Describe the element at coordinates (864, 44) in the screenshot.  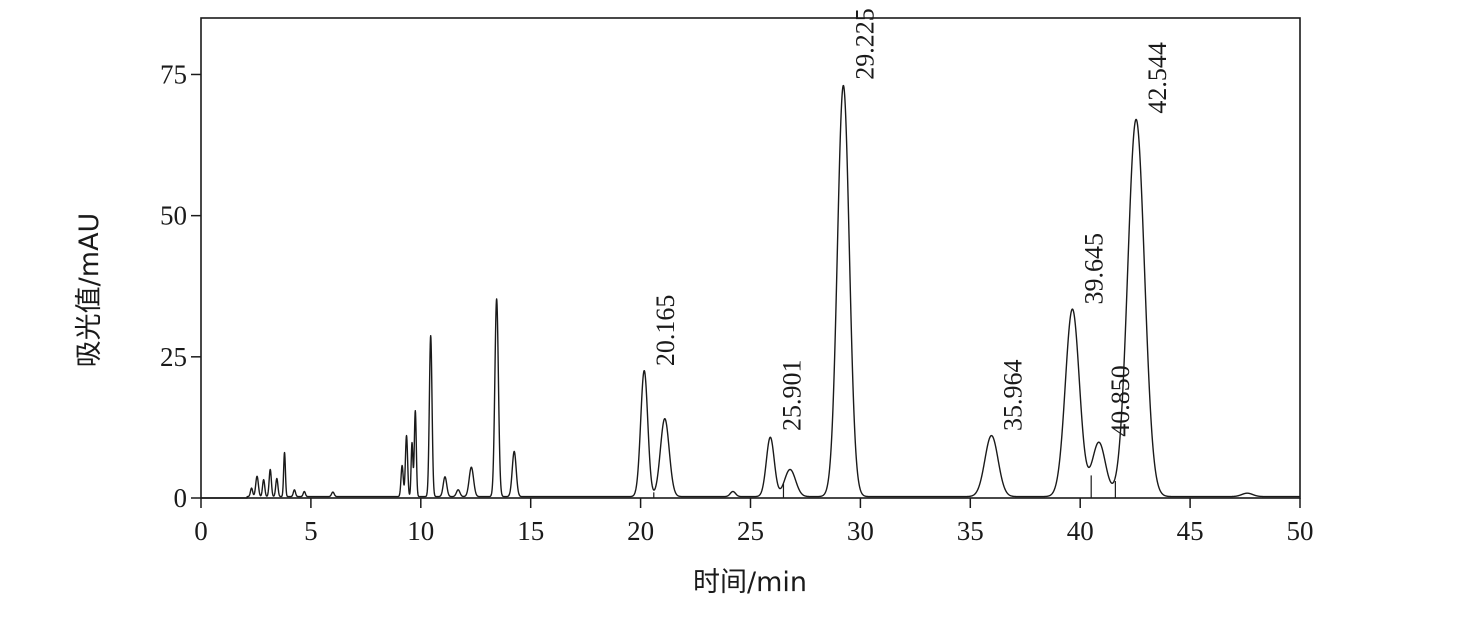
I see `peak-label: 29.225` at that location.